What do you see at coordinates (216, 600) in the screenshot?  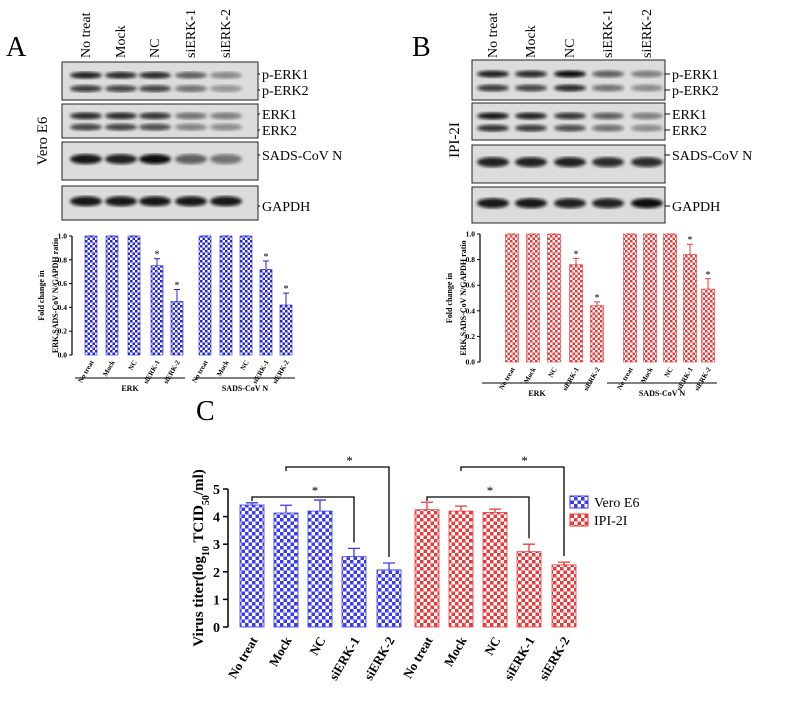 I see `y-tick-label: 1` at bounding box center [216, 600].